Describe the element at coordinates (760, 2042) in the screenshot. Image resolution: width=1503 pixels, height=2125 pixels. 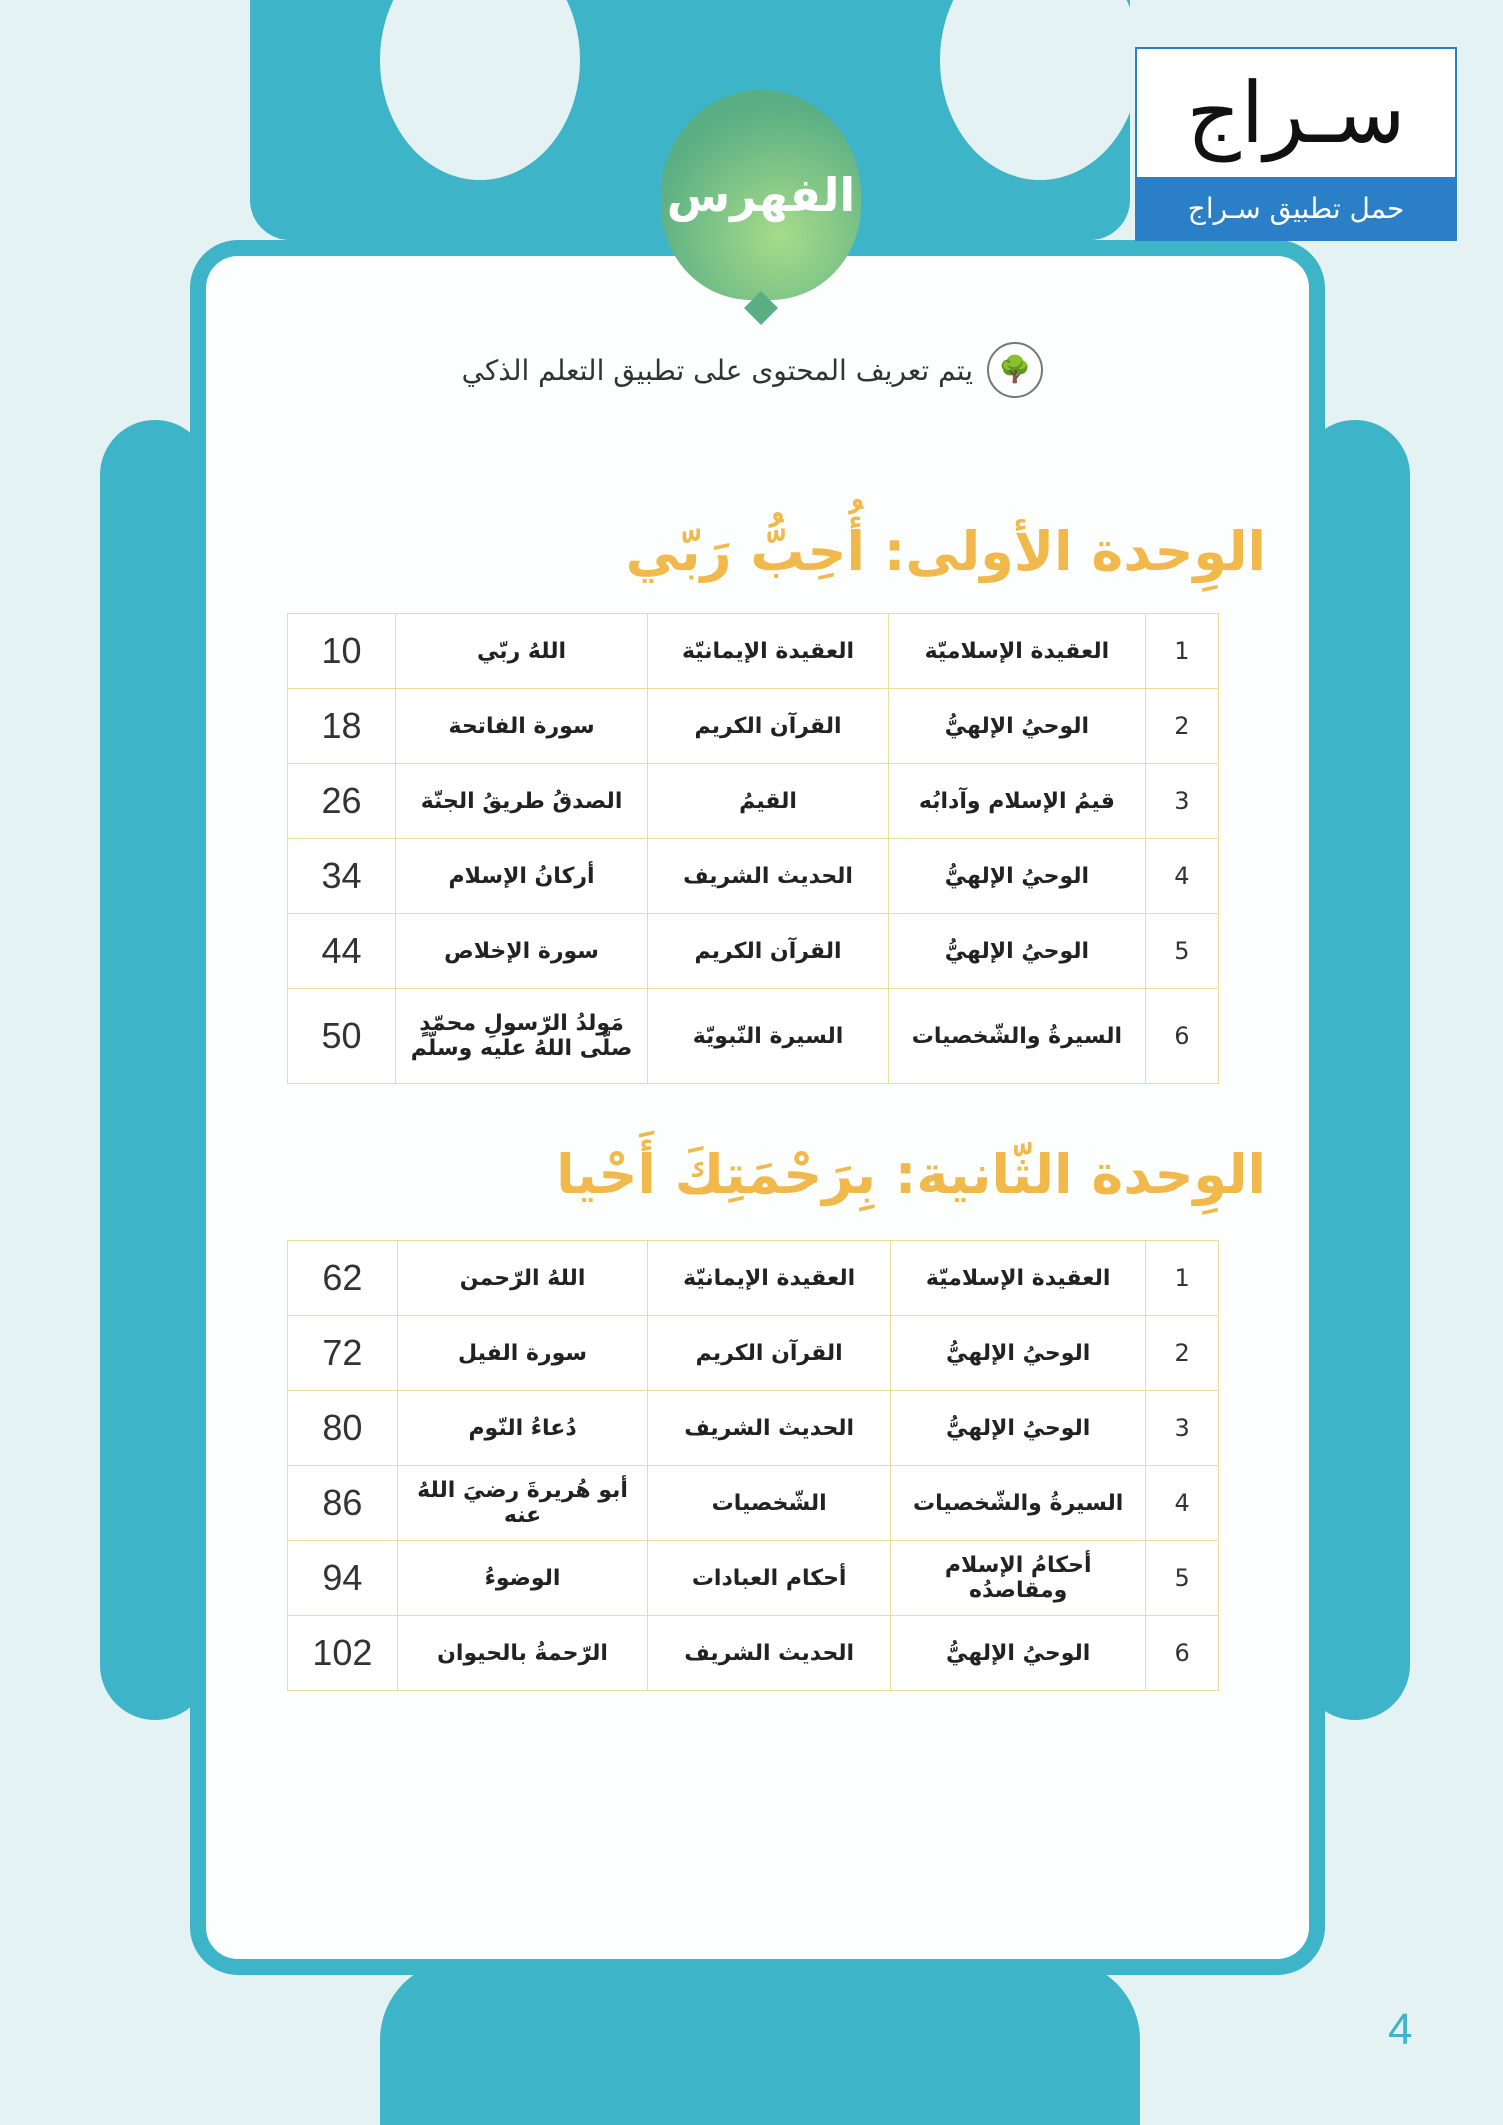
I see `ornament-bottom` at that location.